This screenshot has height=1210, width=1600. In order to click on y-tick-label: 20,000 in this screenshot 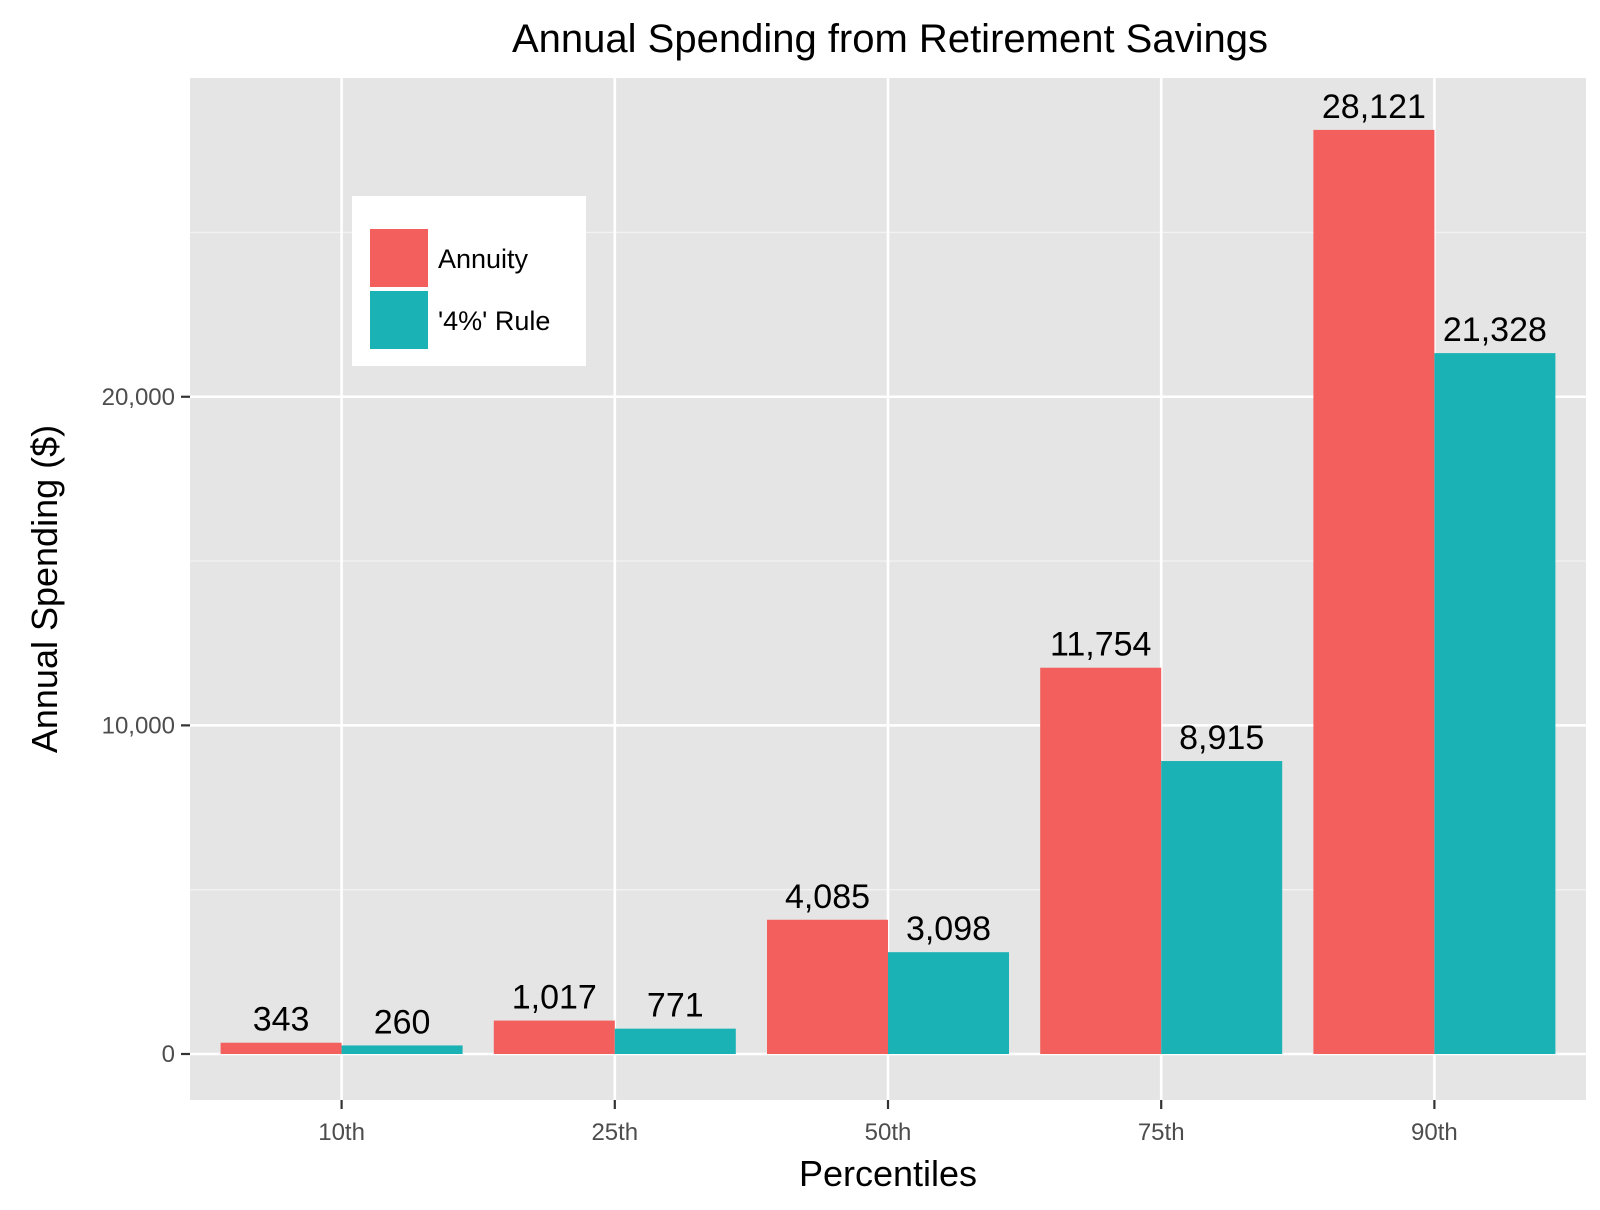, I will do `click(138, 397)`.